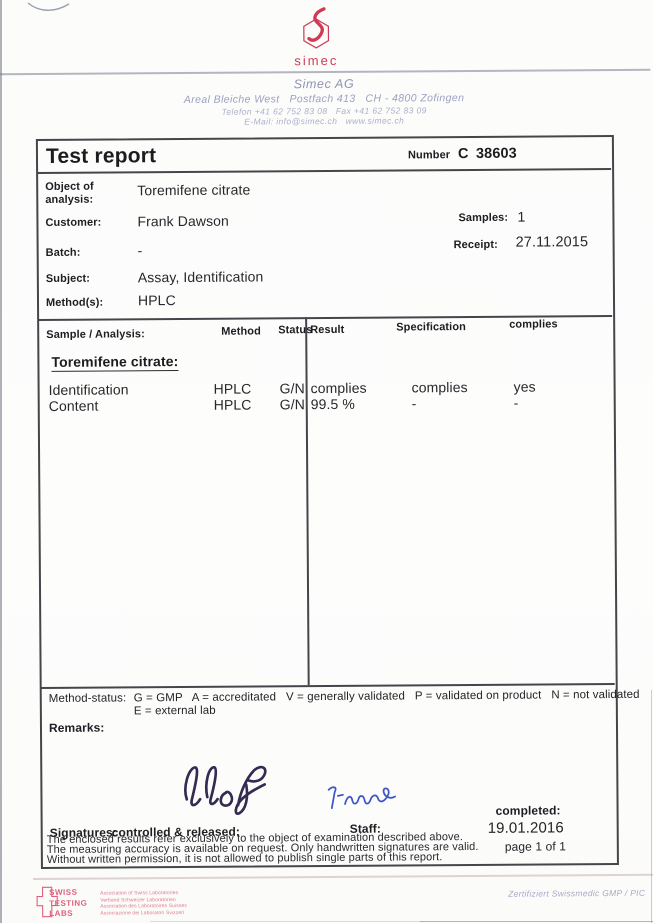  I want to click on row-result: complies, so click(338, 388).